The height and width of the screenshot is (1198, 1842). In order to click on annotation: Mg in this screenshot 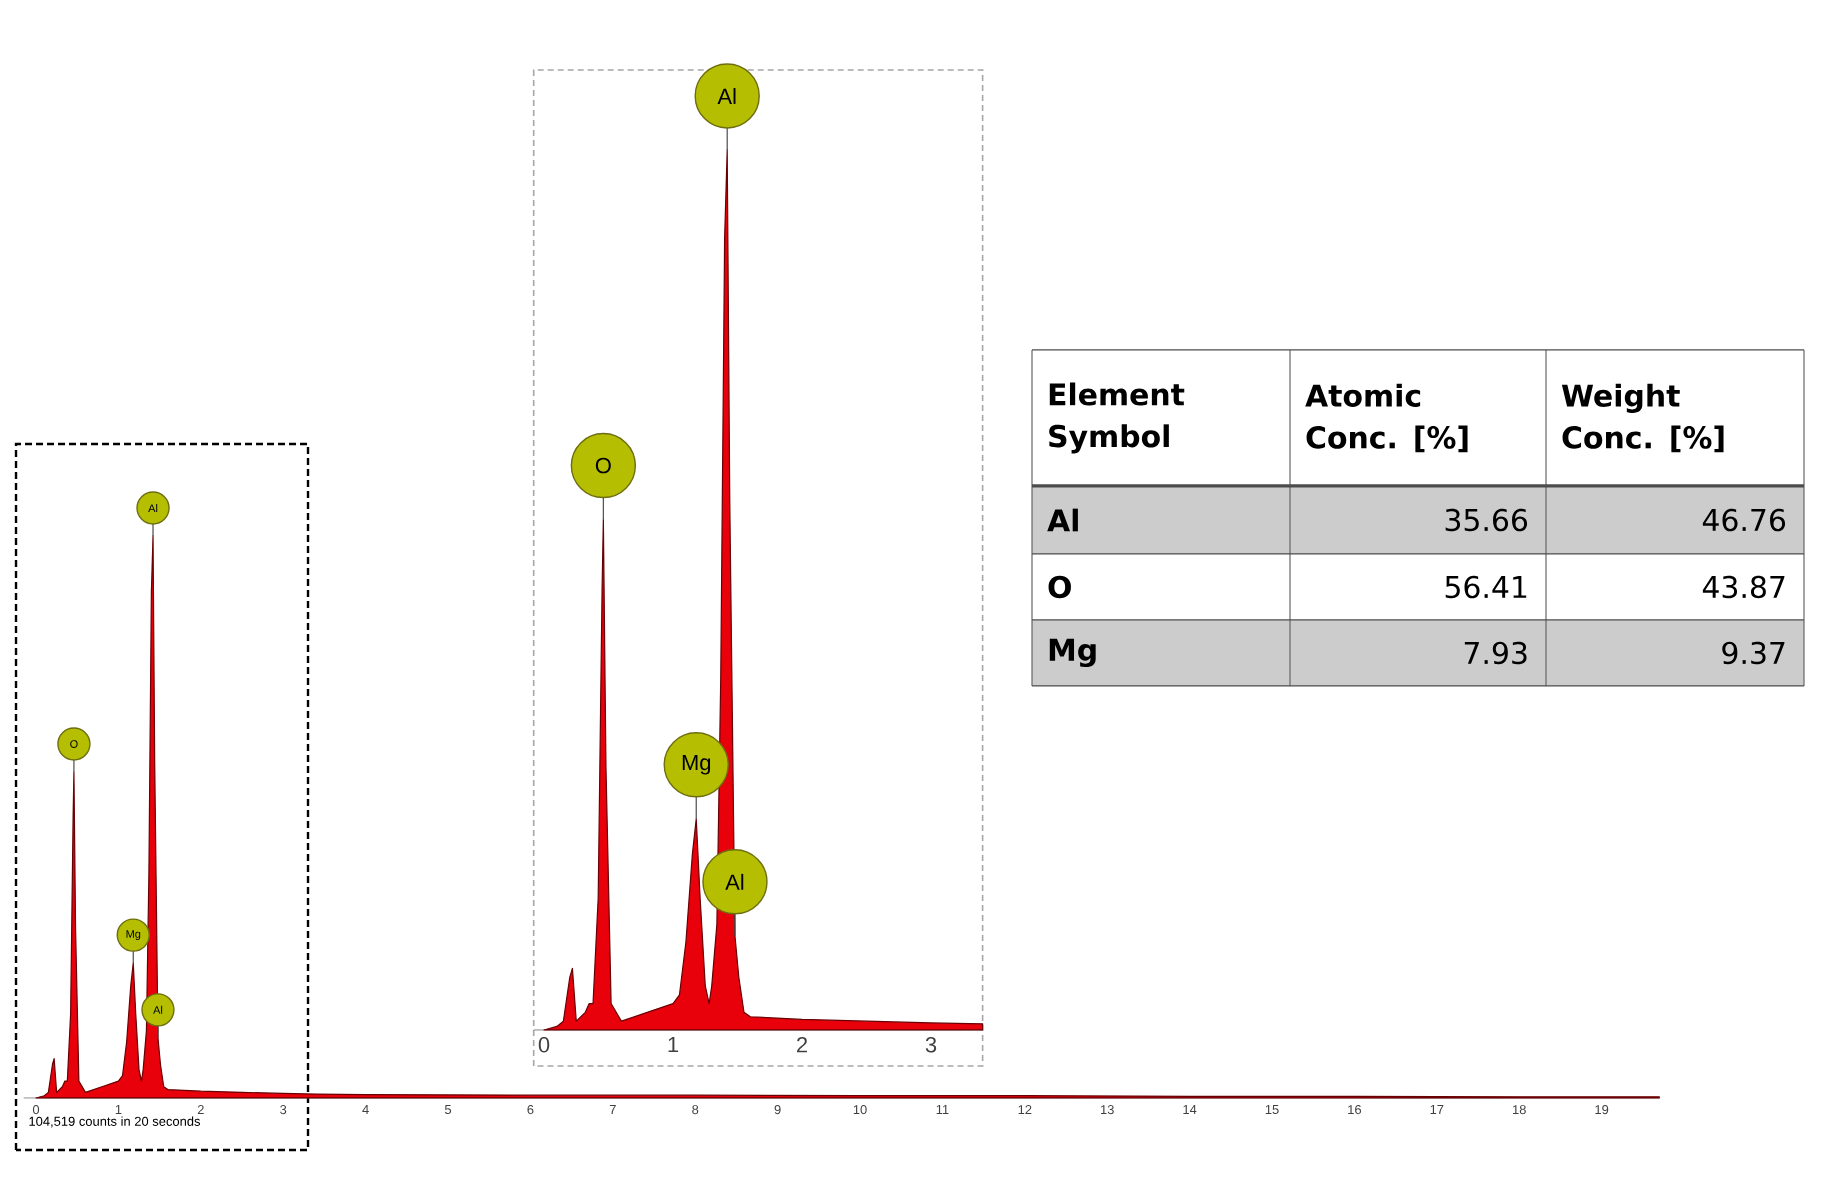, I will do `click(696, 764)`.